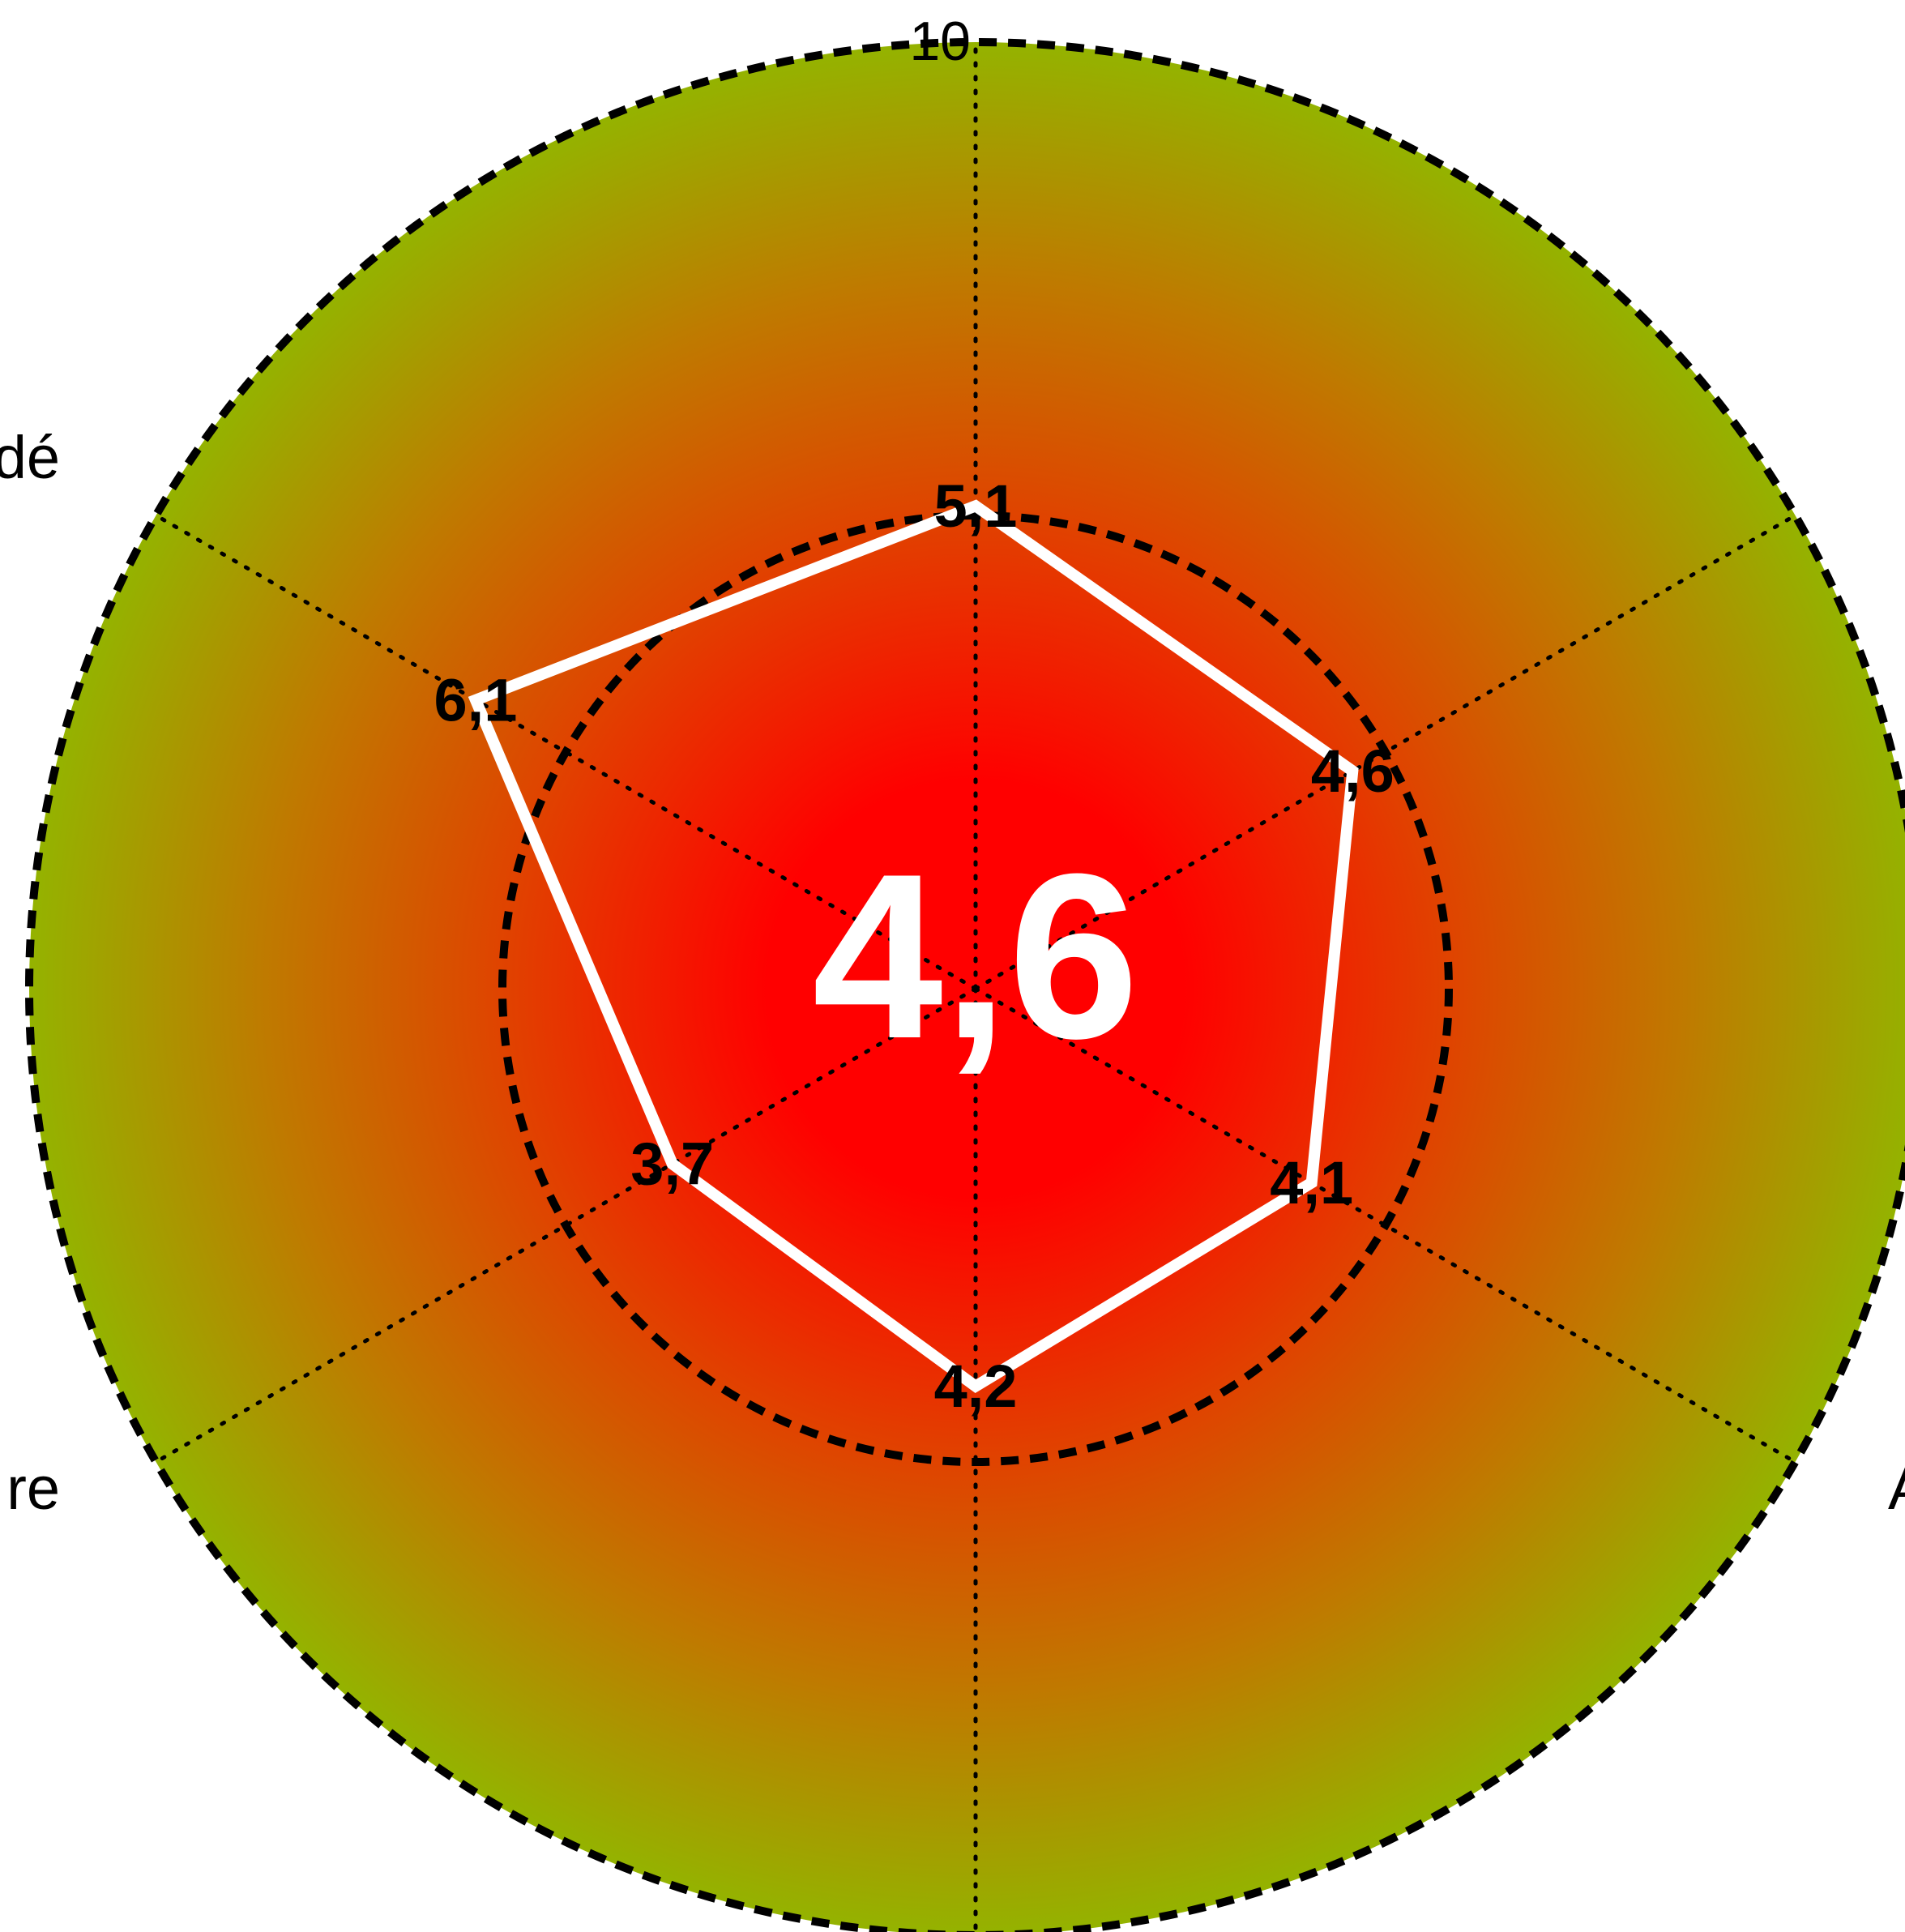 The height and width of the screenshot is (1932, 1905). What do you see at coordinates (975, 957) in the screenshot?
I see `center-score: 4,6` at bounding box center [975, 957].